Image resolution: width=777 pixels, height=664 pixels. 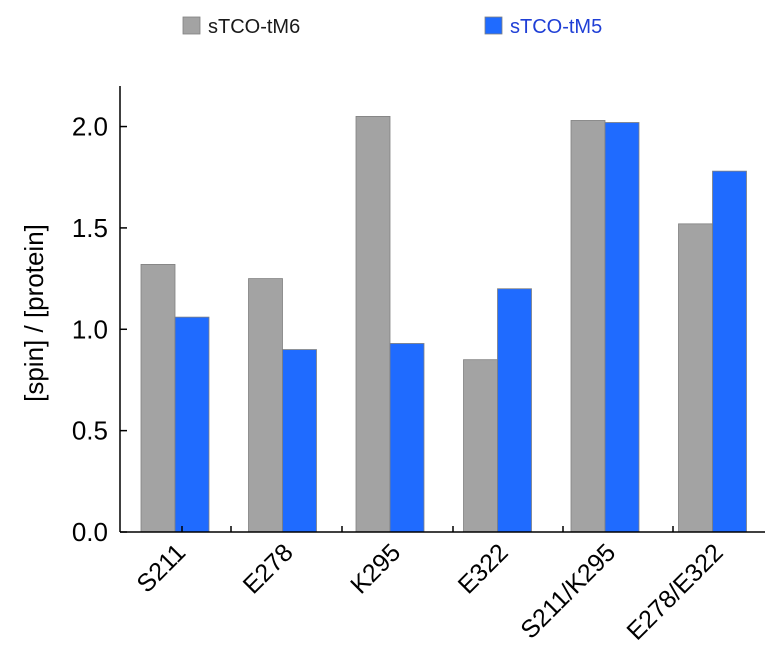 I want to click on bar-tM5-E278, so click(x=299, y=441).